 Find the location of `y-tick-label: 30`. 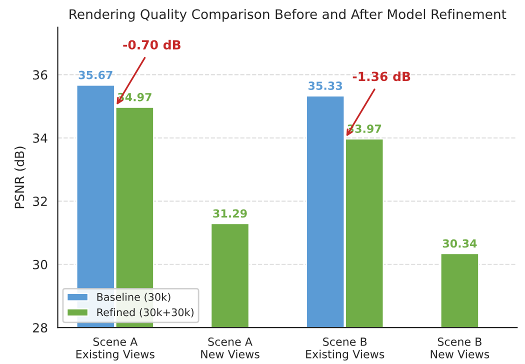

y-tick-label: 30 is located at coordinates (40, 265).